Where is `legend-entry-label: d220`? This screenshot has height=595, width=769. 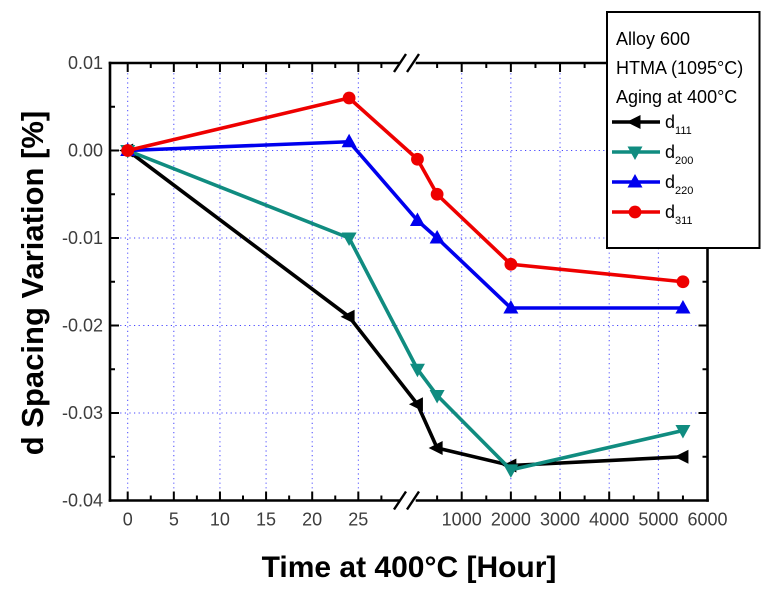
legend-entry-label: d220 is located at coordinates (679, 184).